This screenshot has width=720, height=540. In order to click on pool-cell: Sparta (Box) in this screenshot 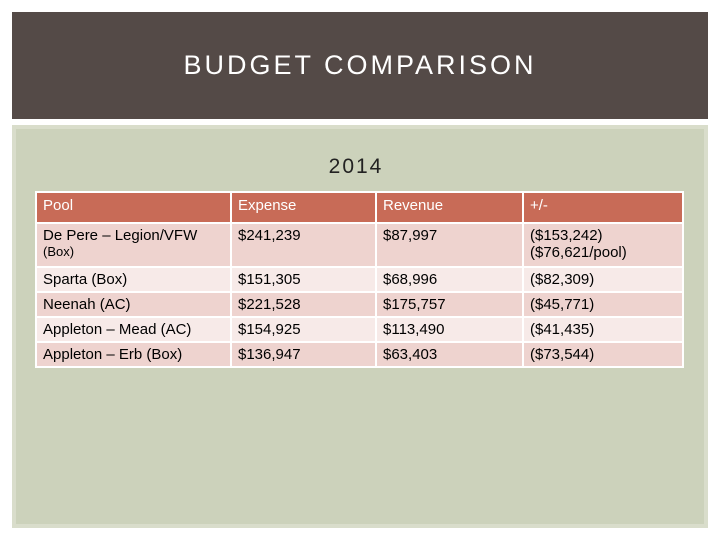, I will do `click(133, 279)`.